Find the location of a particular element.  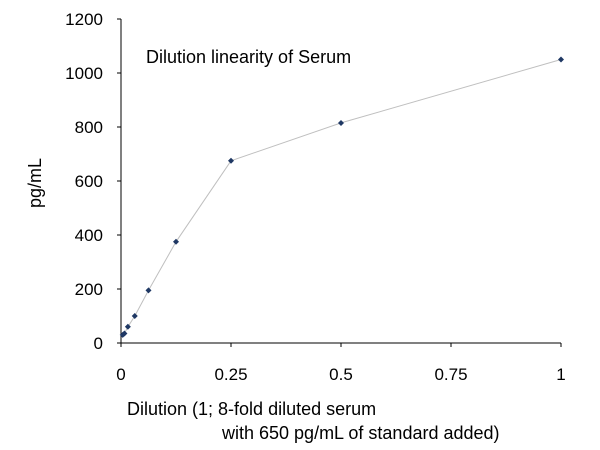

x-tick-label: 0.75 is located at coordinates (450, 374).